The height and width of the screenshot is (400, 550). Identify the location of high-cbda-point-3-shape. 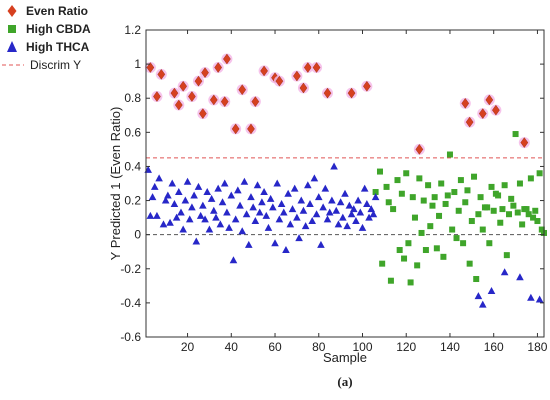
(386, 186).